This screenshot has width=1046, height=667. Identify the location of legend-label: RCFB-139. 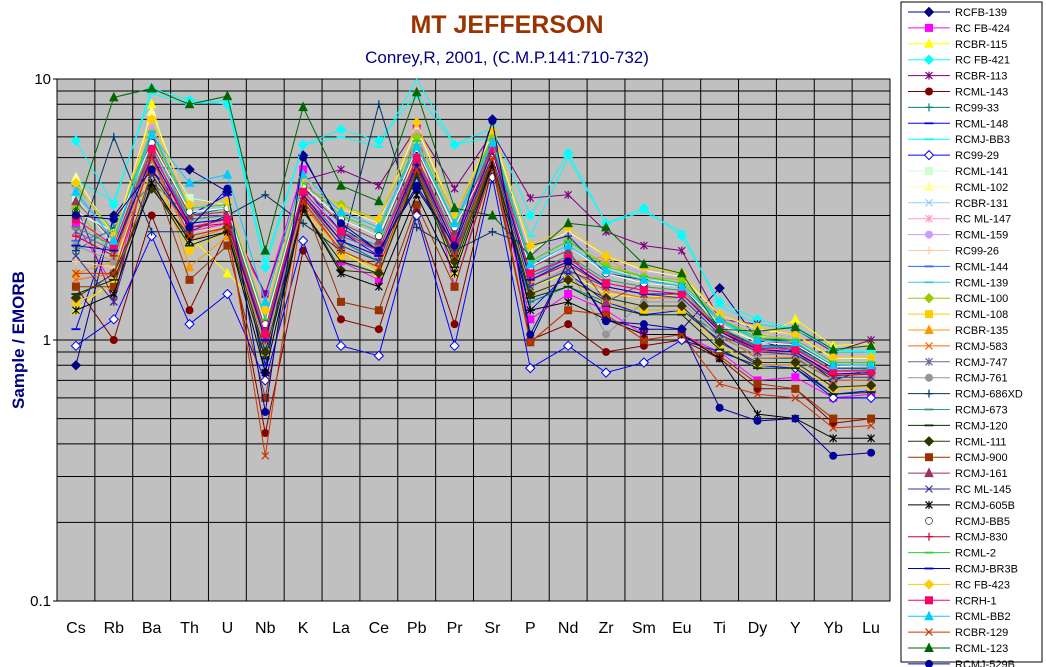
(981, 13).